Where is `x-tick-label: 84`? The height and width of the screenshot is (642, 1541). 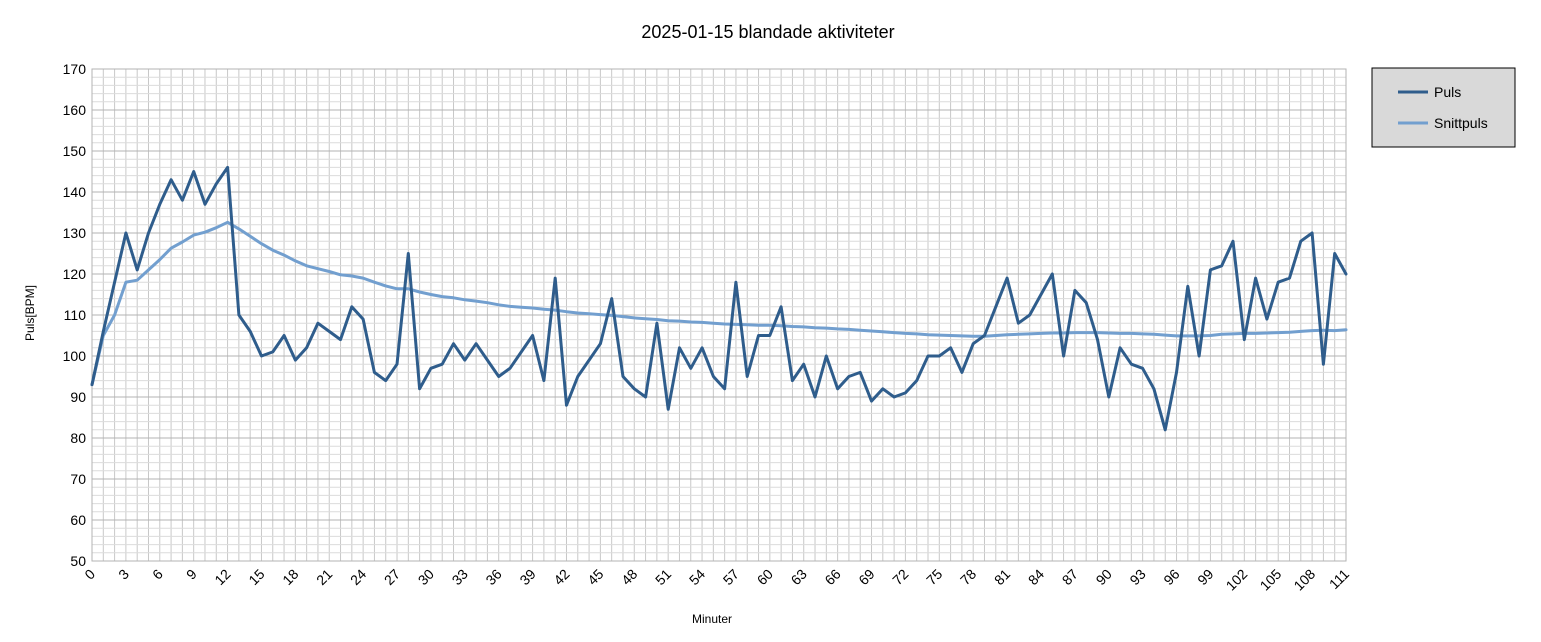
x-tick-label: 84 is located at coordinates (1036, 577).